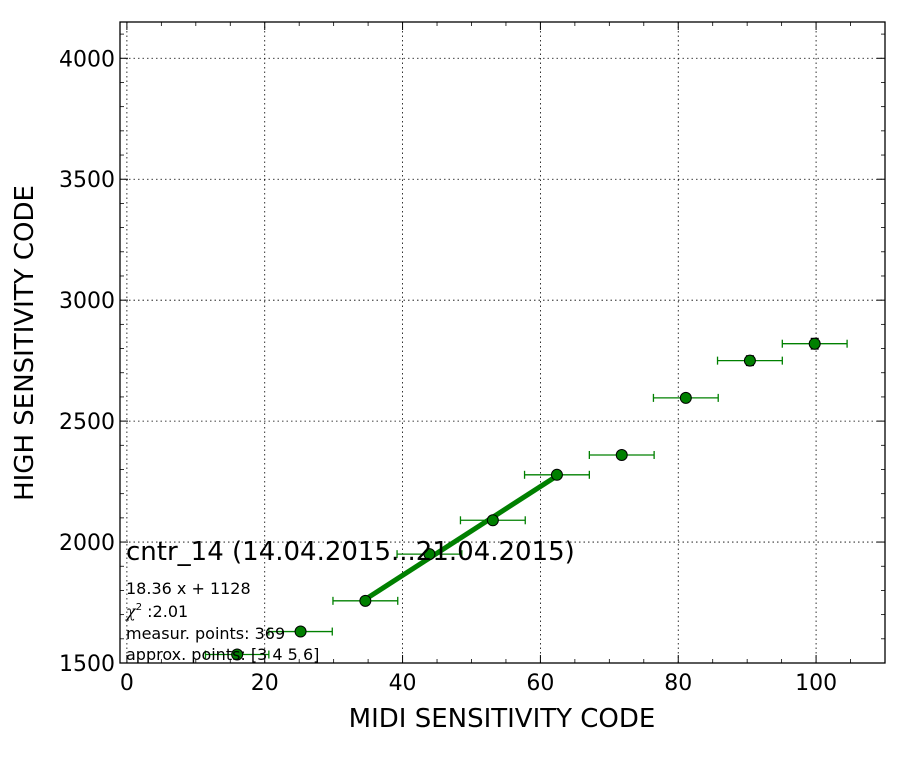 The image size is (912, 762). I want to click on chi-value: :2.01, so click(165, 611).